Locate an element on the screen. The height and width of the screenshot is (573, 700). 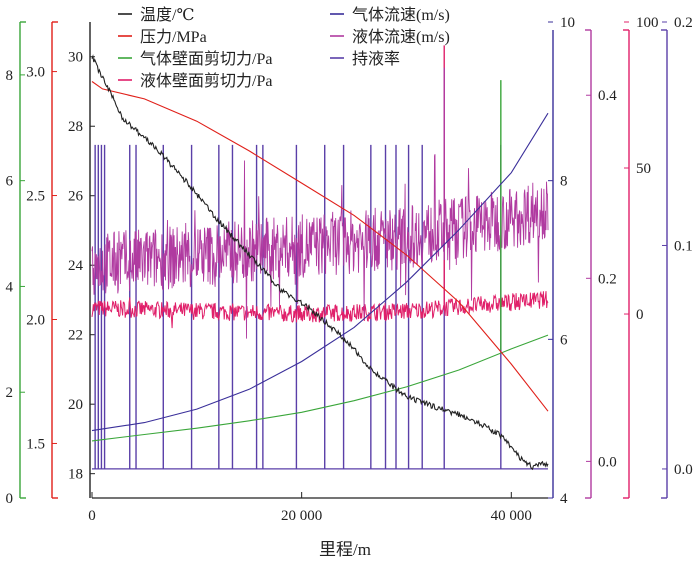
shear_liquid-tick-label: 50 is located at coordinates (643, 169).